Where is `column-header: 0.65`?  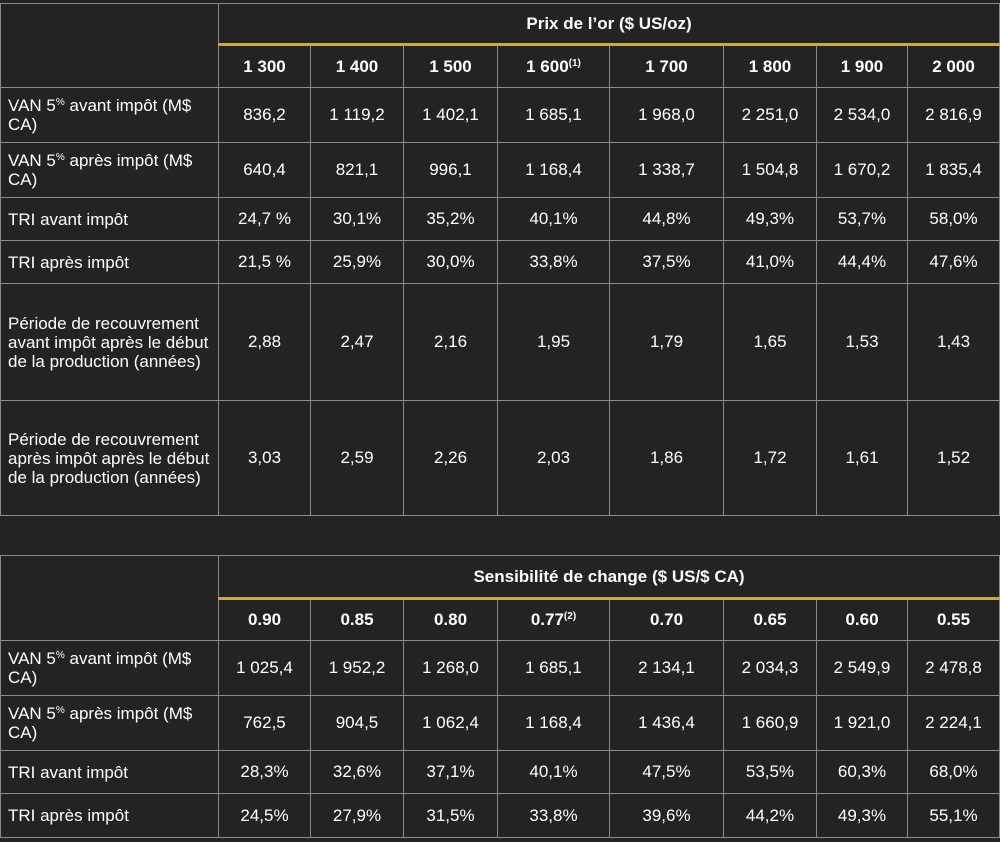
column-header: 0.65 is located at coordinates (770, 619).